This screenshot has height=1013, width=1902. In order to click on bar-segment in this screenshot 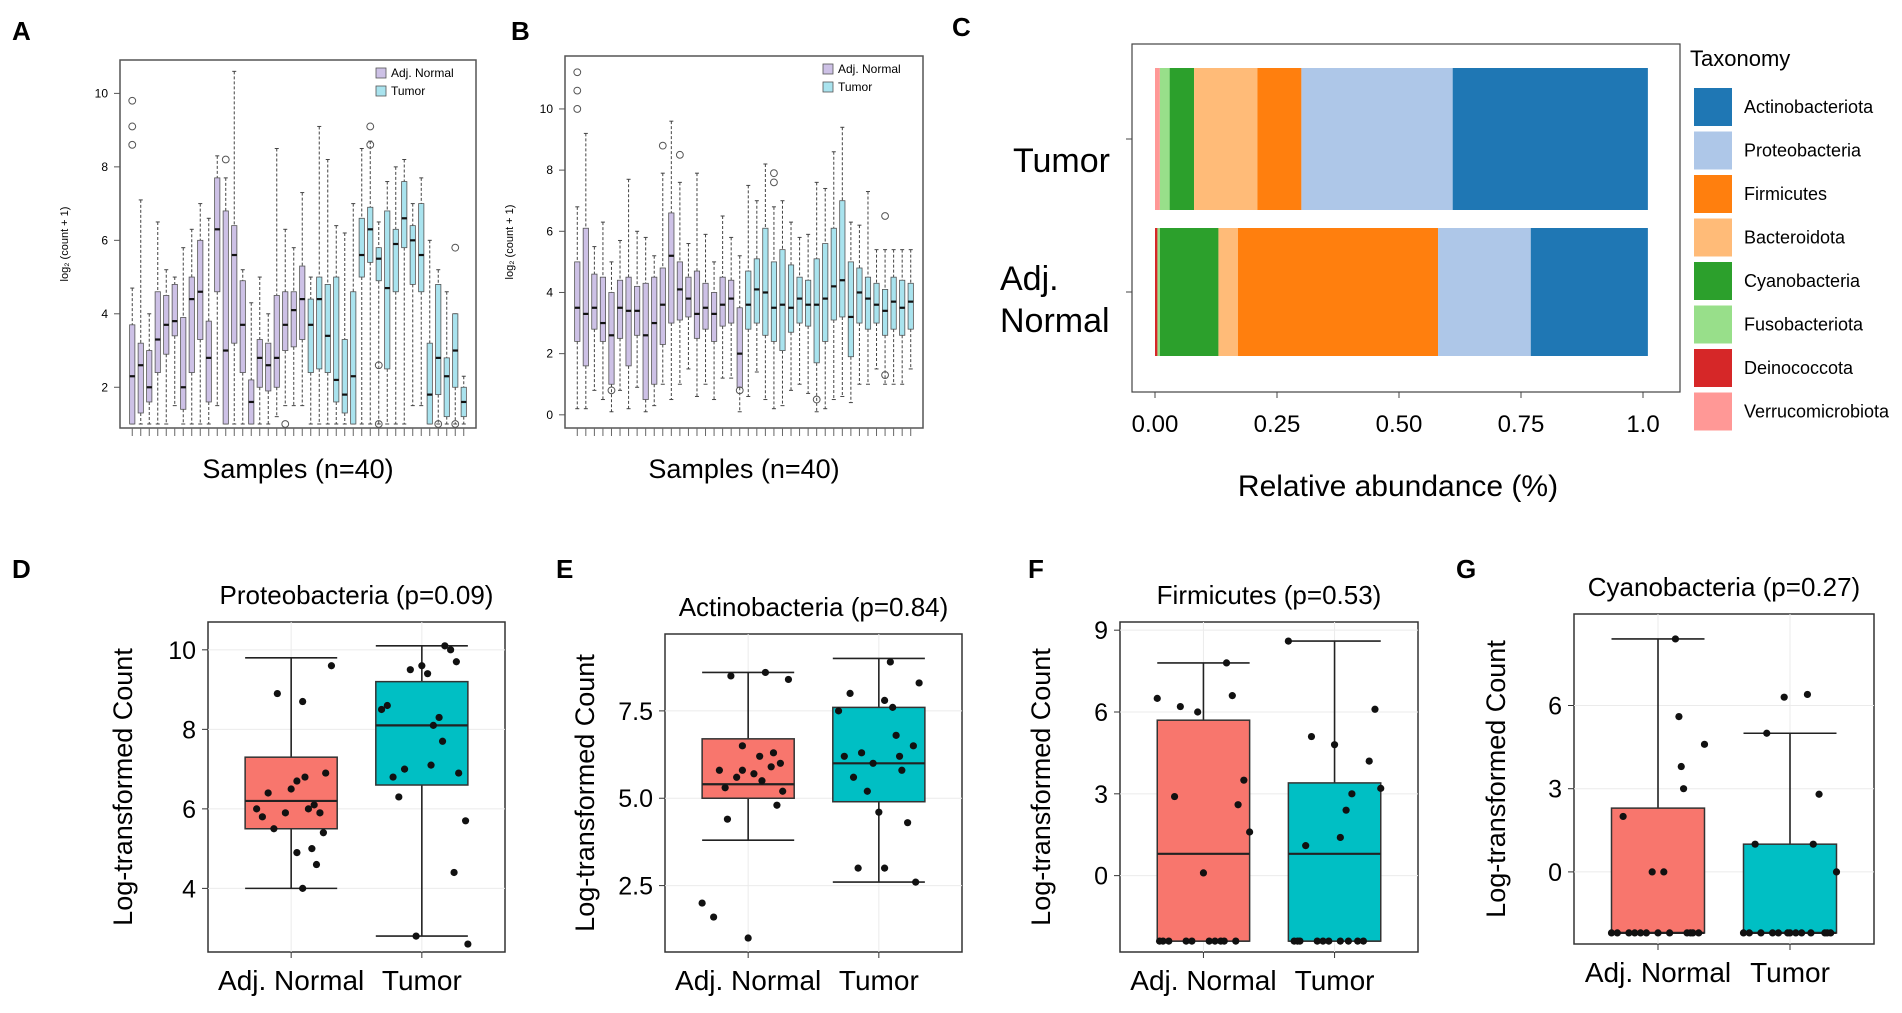, I will do `click(1158, 292)`.